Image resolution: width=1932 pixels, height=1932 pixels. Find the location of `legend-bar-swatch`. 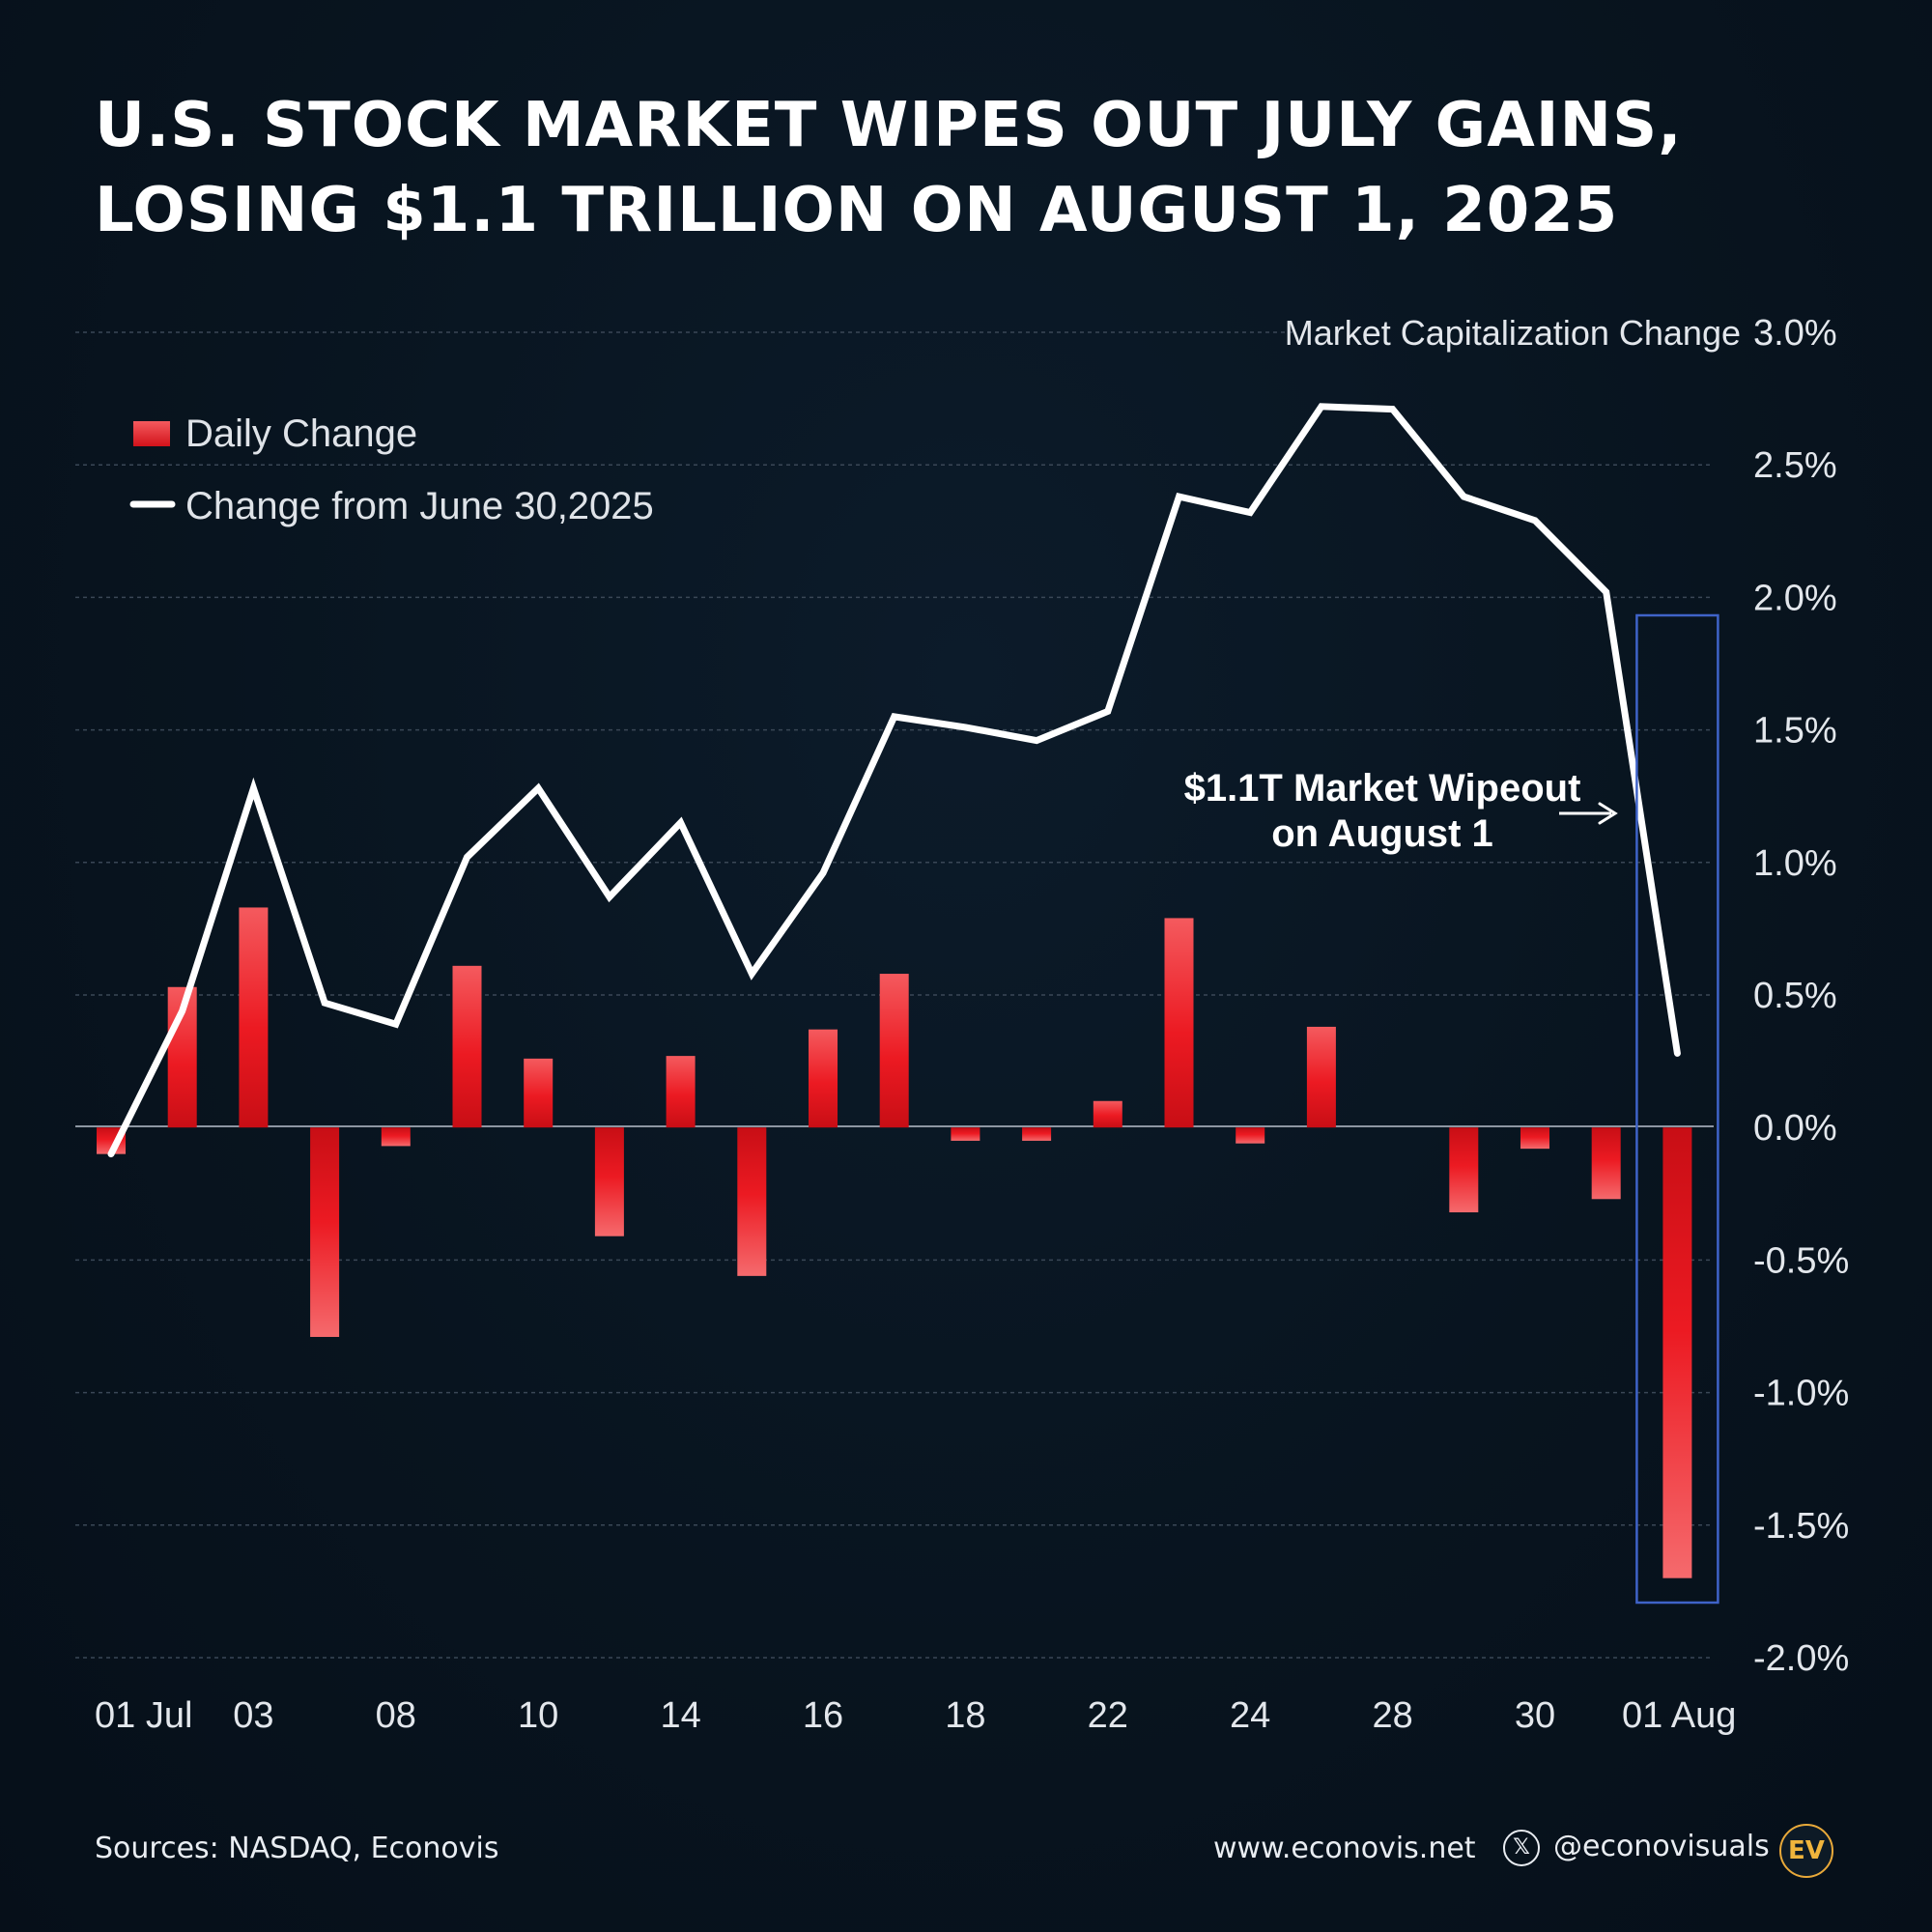

legend-bar-swatch is located at coordinates (151, 433).